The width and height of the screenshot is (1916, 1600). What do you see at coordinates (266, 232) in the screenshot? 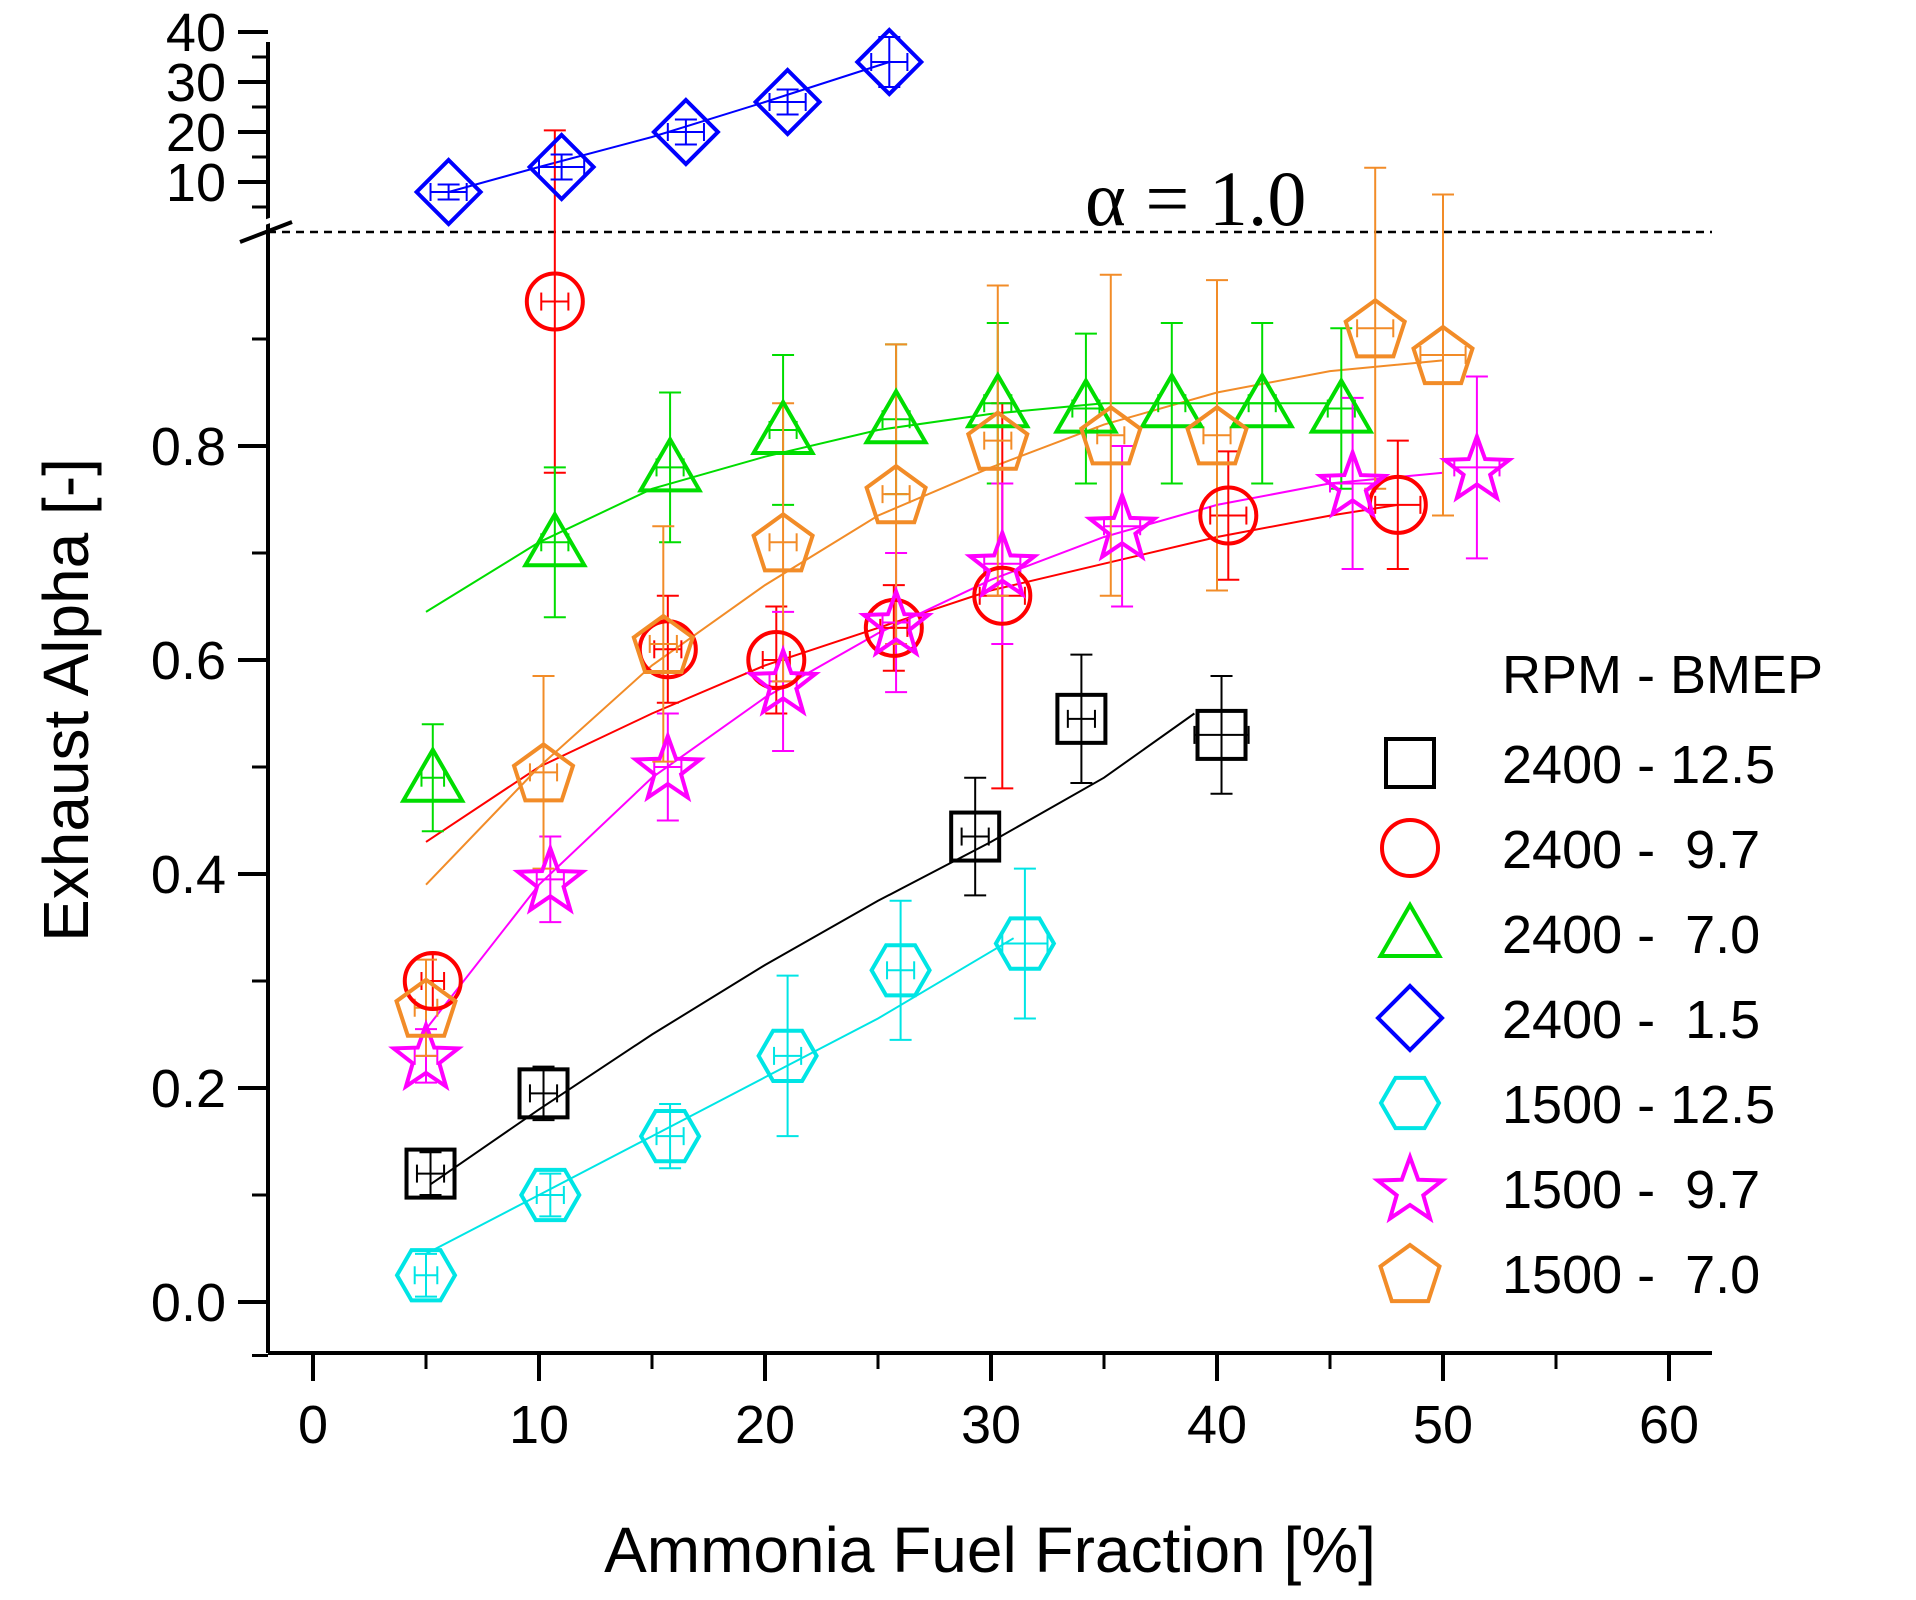
I see `axis-break-mark` at bounding box center [266, 232].